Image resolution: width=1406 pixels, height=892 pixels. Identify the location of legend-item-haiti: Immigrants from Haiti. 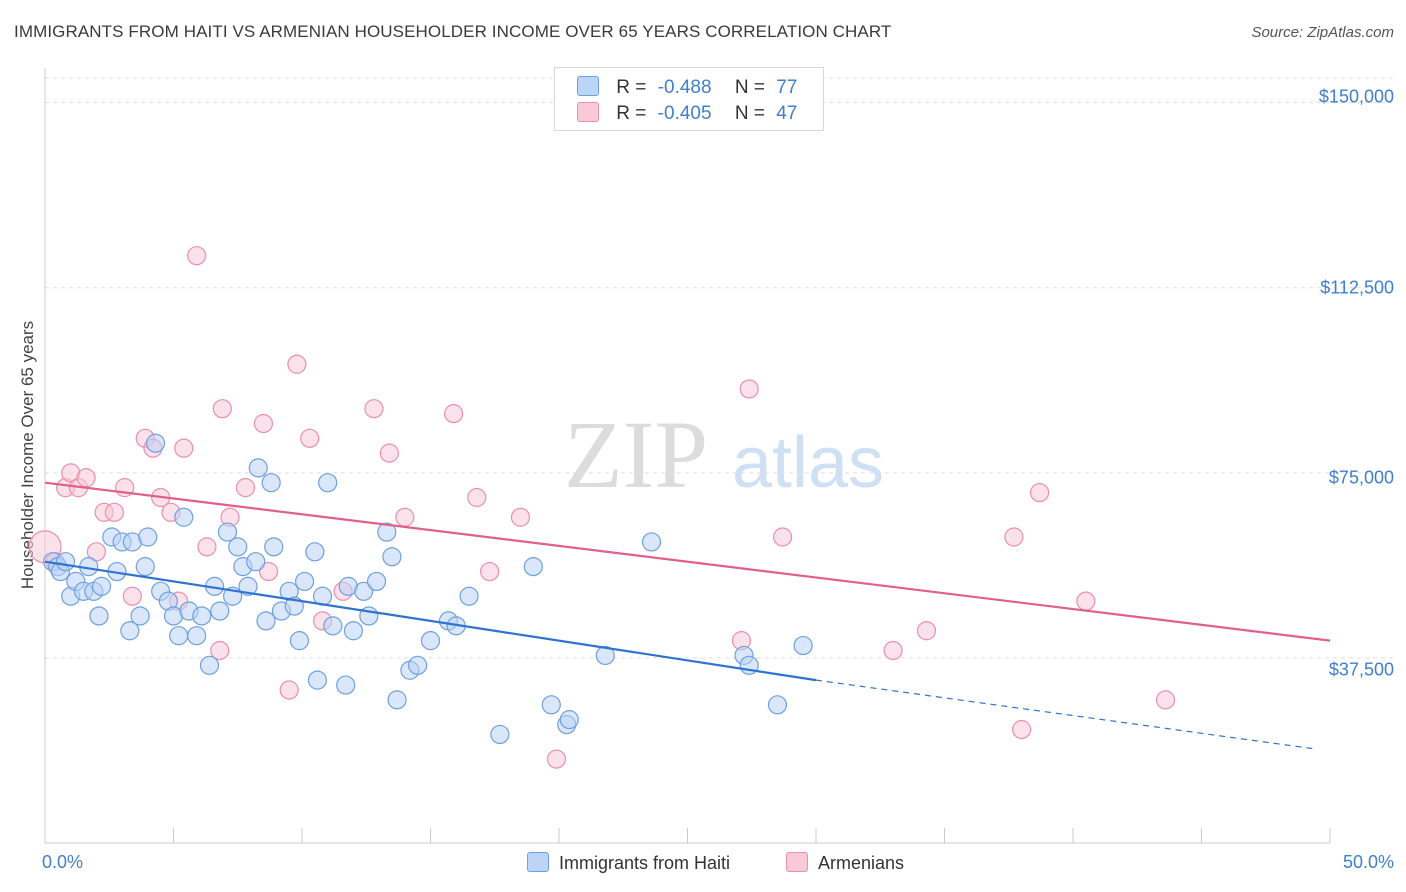
(628, 863).